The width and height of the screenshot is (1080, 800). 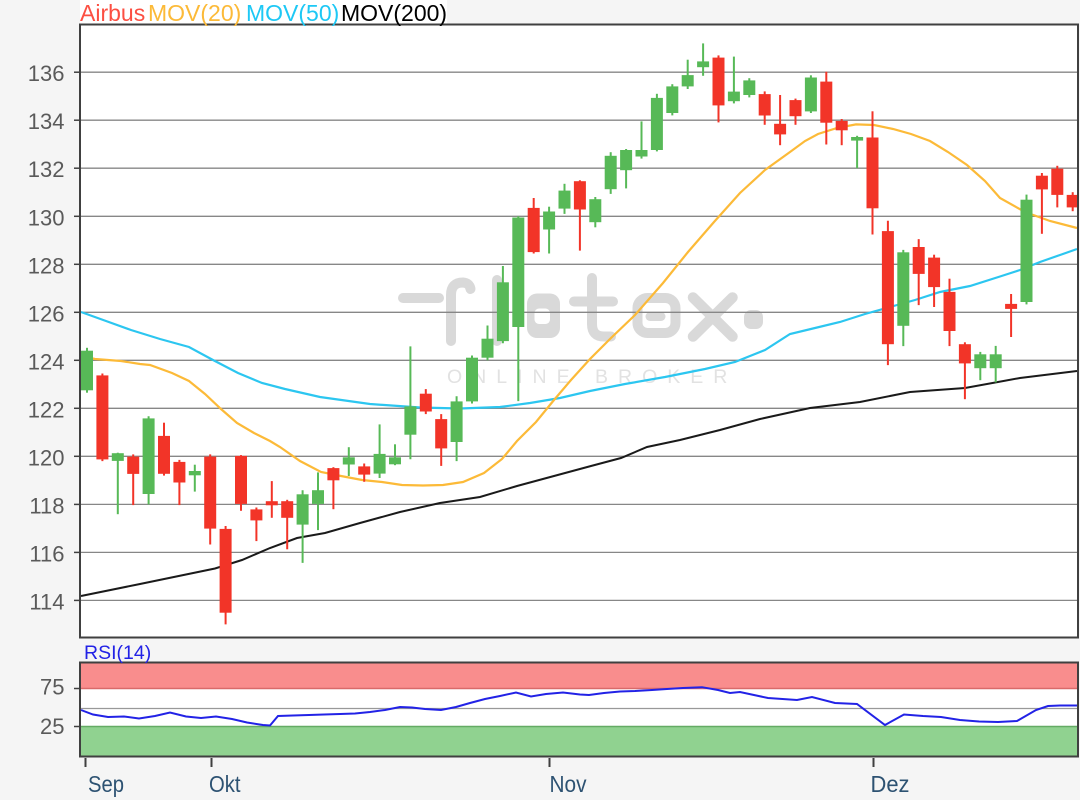 I want to click on svg-text: 75, so click(x=52, y=687).